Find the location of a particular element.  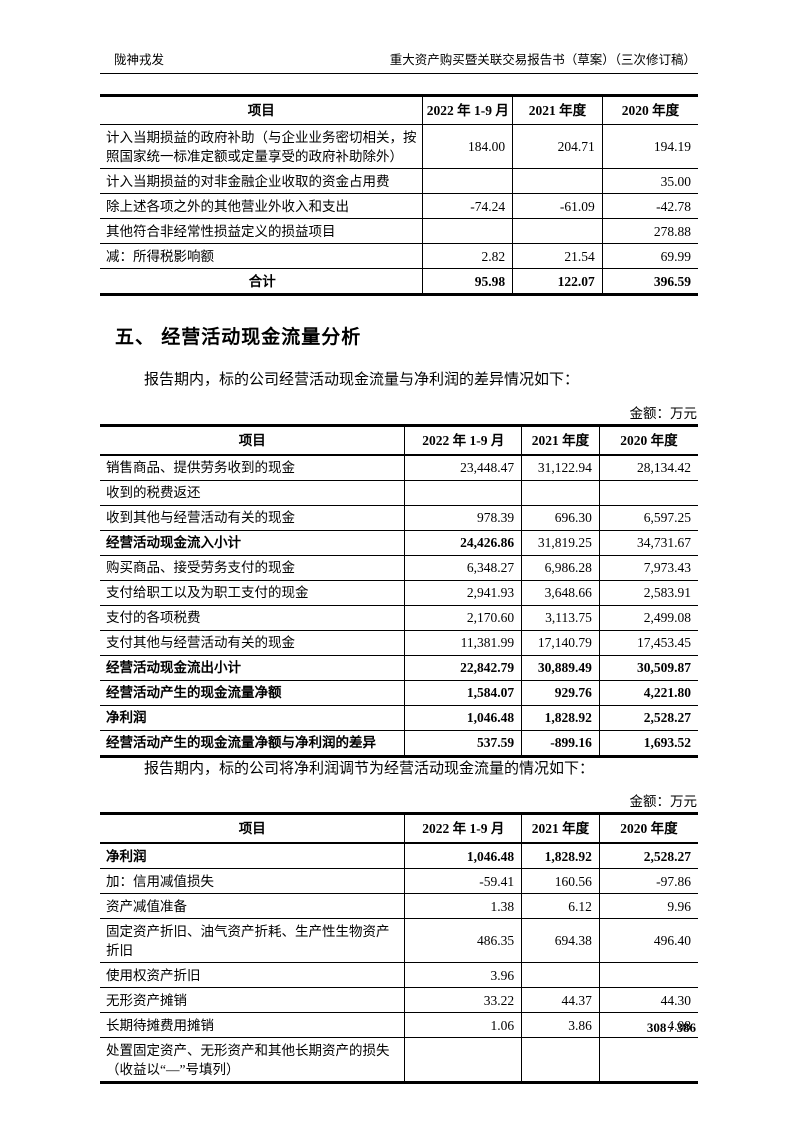

table-row: 计入当期损益的对非金融企业收取的资金占用费 35.00 is located at coordinates (399, 181).